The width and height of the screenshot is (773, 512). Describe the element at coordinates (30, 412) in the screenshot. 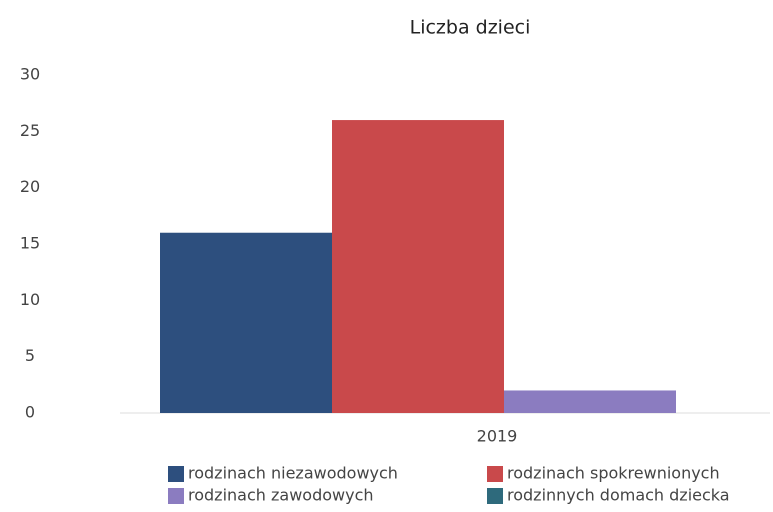

I see `y-tick-label: 0` at that location.